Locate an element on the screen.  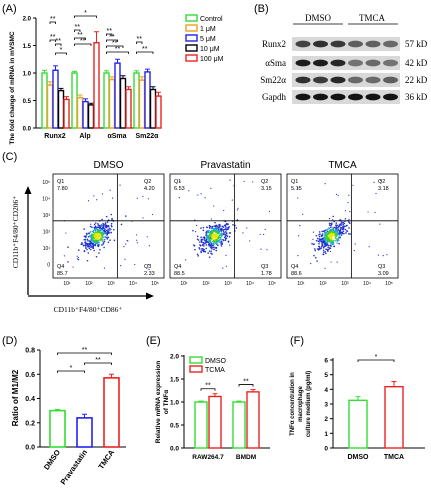
y-tick-label: 2 is located at coordinates (326, 419).